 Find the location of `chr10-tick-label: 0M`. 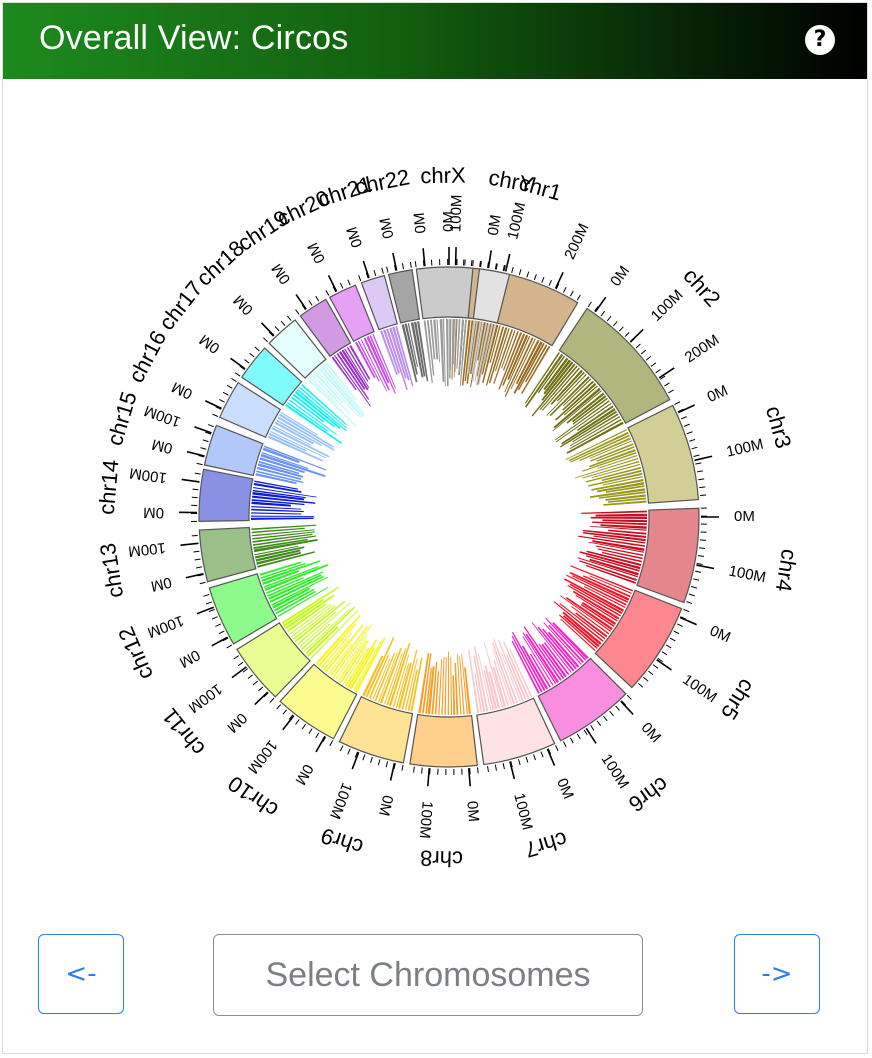

chr10-tick-label: 0M is located at coordinates (303, 774).